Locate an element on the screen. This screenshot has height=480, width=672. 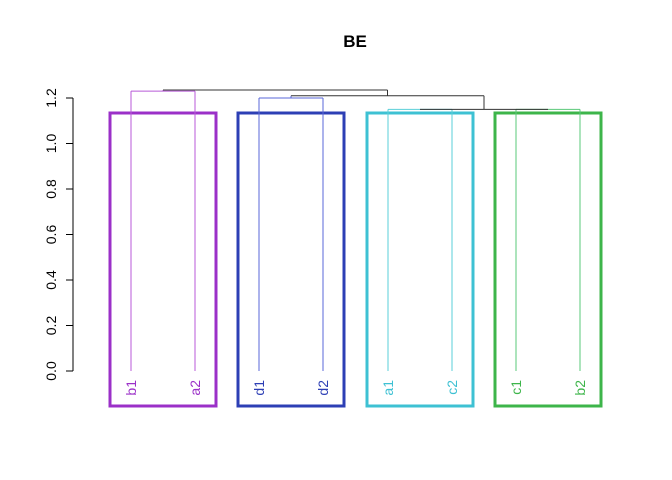
leaf-label-a2: a2 is located at coordinates (195, 388).